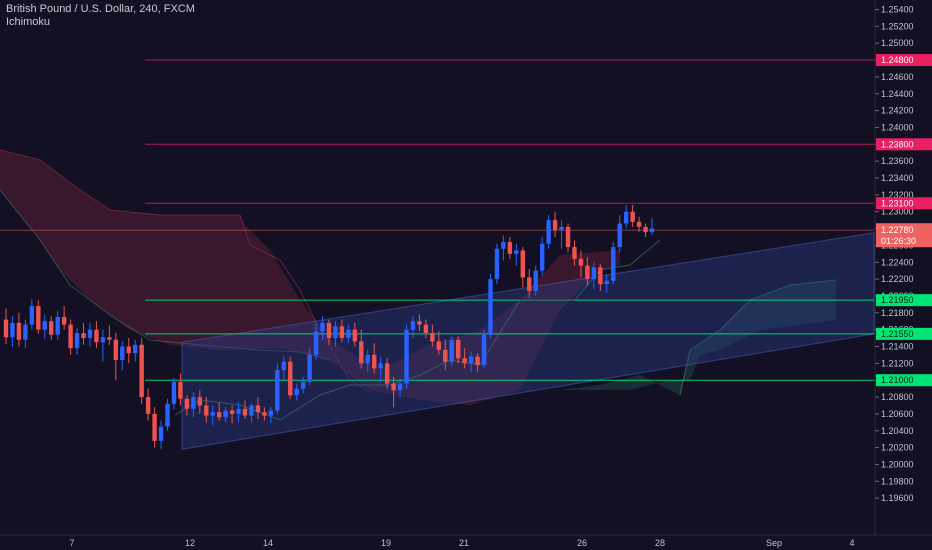 The height and width of the screenshot is (550, 932). I want to click on time-axis-bg, so click(466, 542).